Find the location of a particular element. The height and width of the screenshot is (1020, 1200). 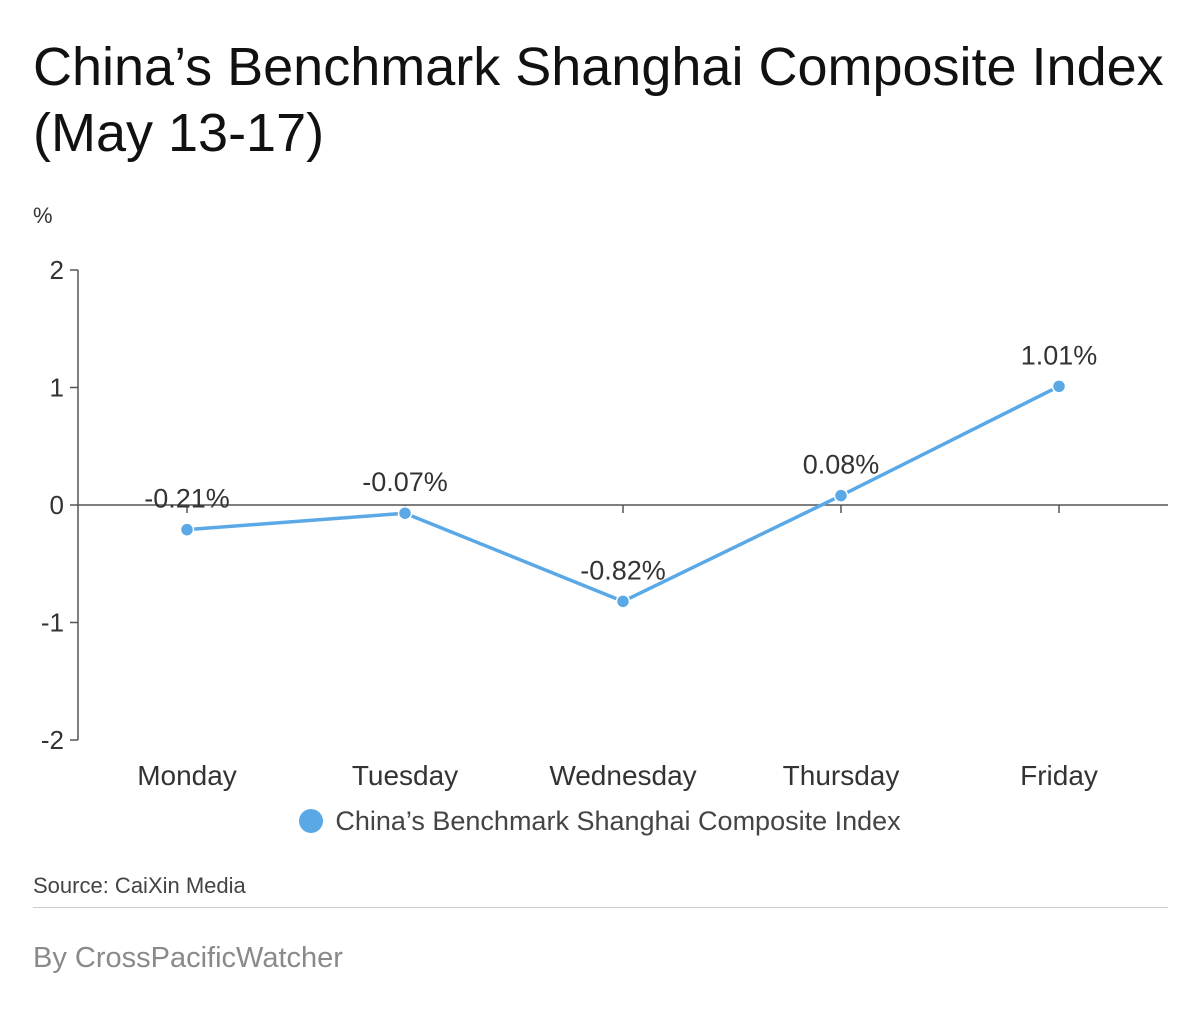

x-tick-label: Thursday is located at coordinates (841, 775).